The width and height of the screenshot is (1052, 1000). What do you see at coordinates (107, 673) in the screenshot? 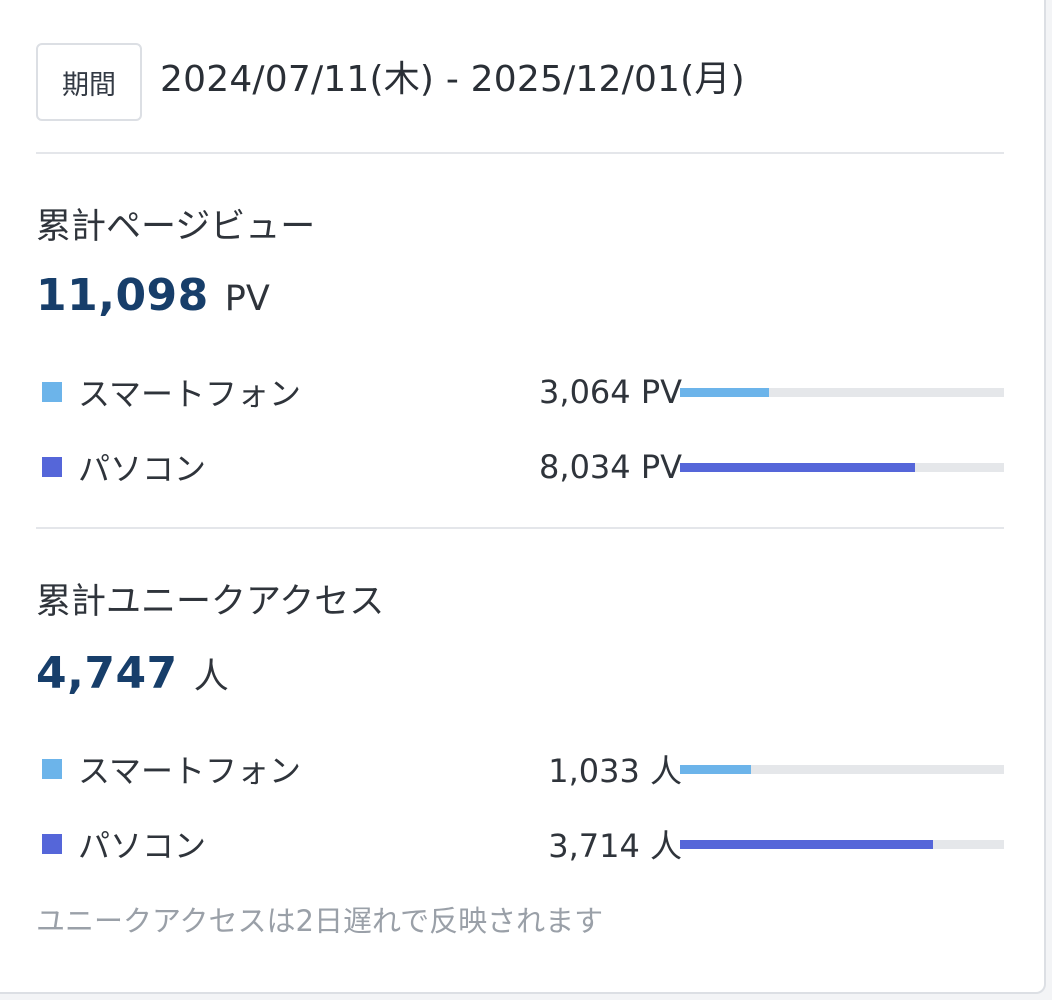
I see `unique-total-value: 4,747` at bounding box center [107, 673].